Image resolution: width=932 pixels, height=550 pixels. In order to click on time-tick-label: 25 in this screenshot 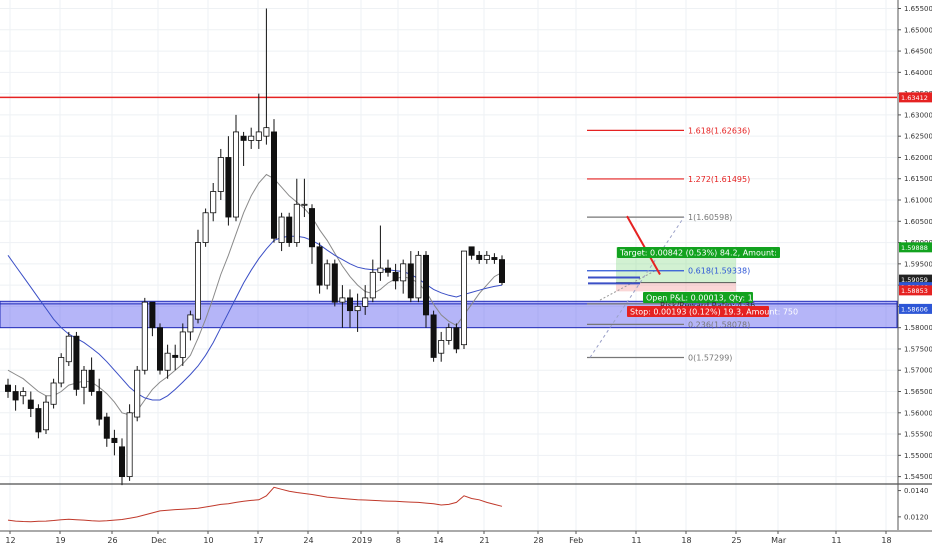, I will do `click(736, 540)`.